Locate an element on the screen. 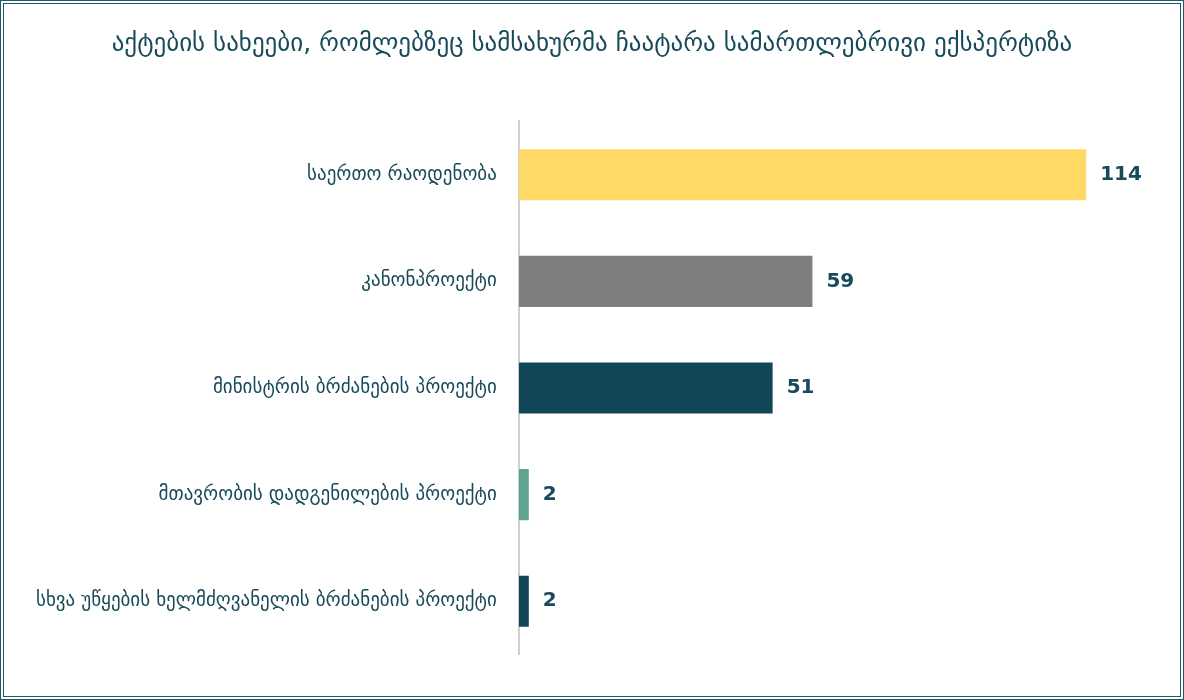 This screenshot has width=1184, height=700. data-label: 51 is located at coordinates (800, 386).